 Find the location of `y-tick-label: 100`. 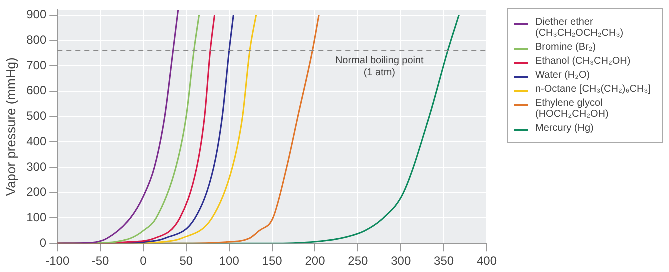

y-tick-label: 100 is located at coordinates (36, 217).